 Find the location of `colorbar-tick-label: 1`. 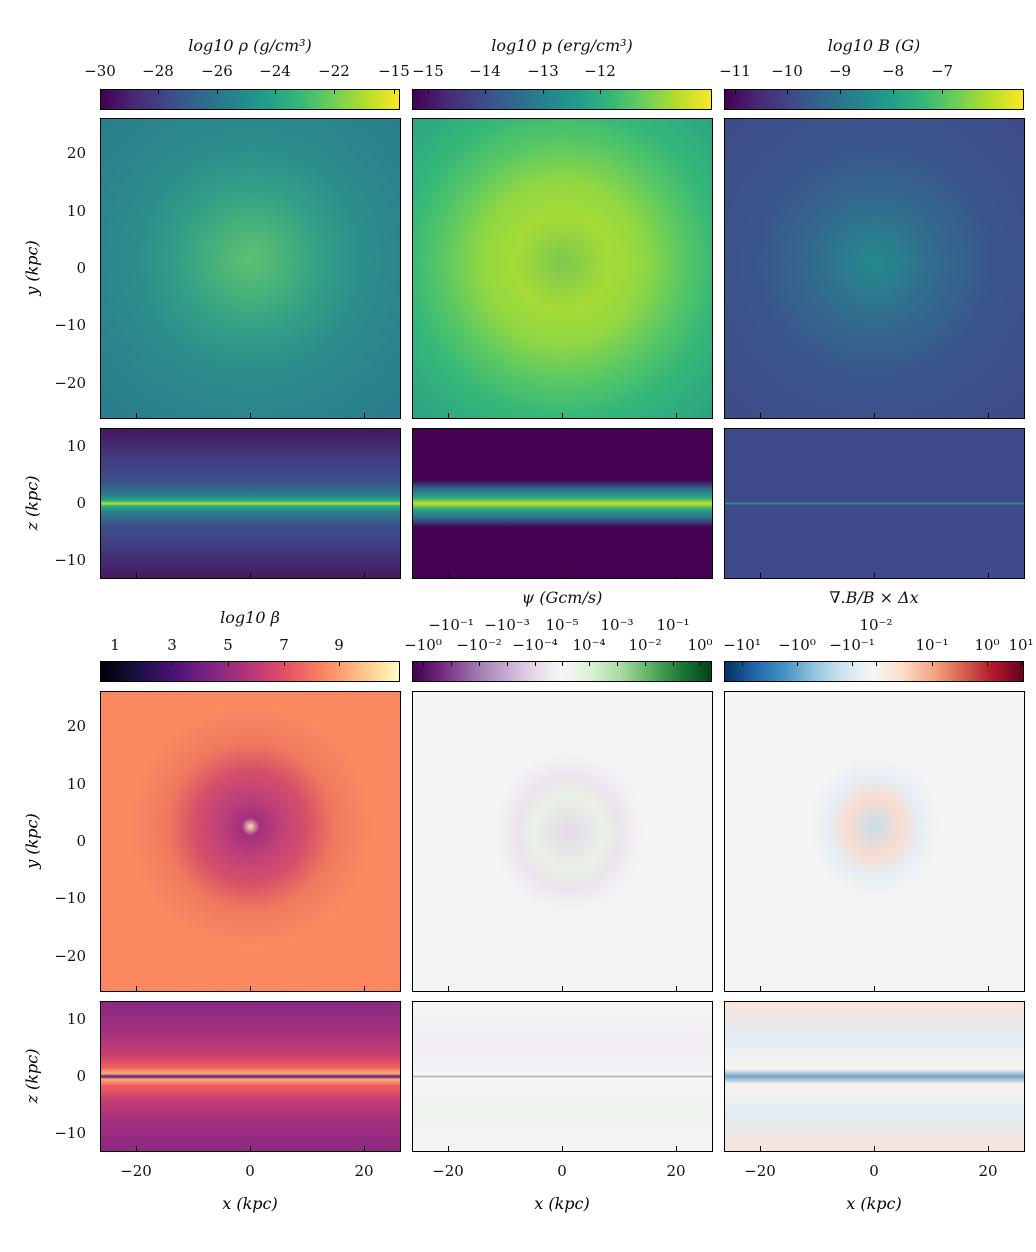

colorbar-tick-label: 1 is located at coordinates (115, 645).